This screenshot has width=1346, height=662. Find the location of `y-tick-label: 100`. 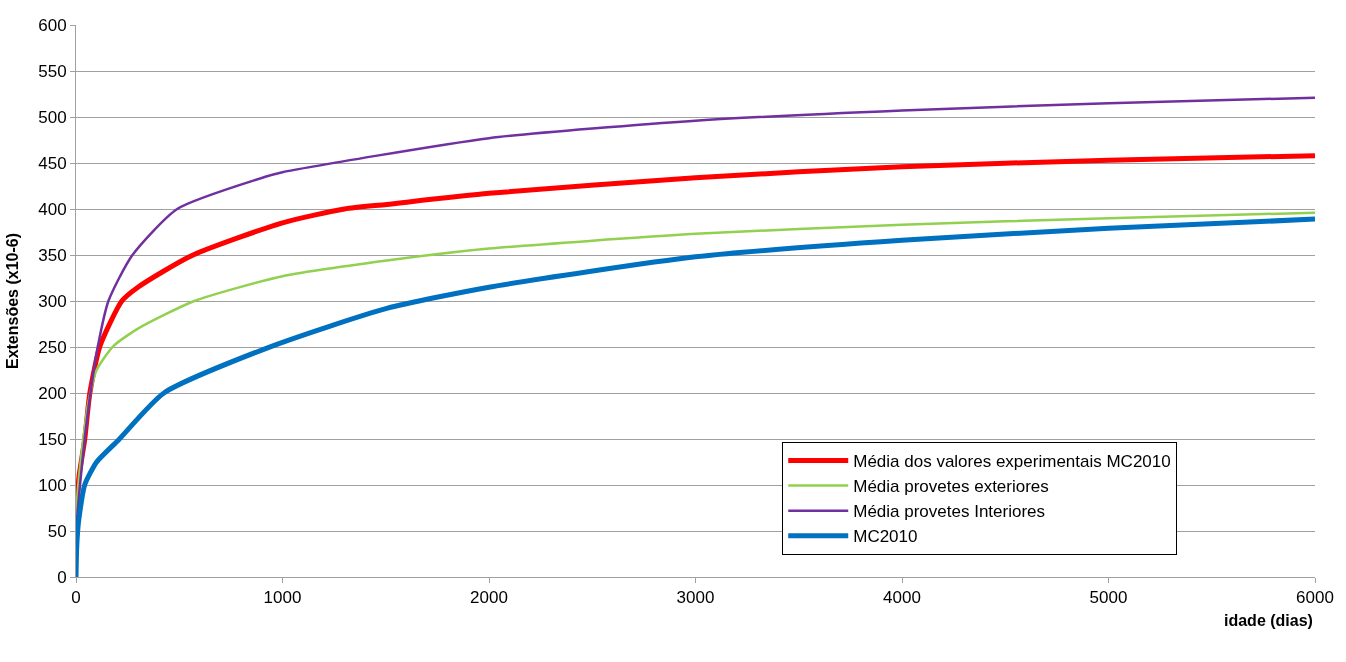

y-tick-label: 100 is located at coordinates (52, 485).